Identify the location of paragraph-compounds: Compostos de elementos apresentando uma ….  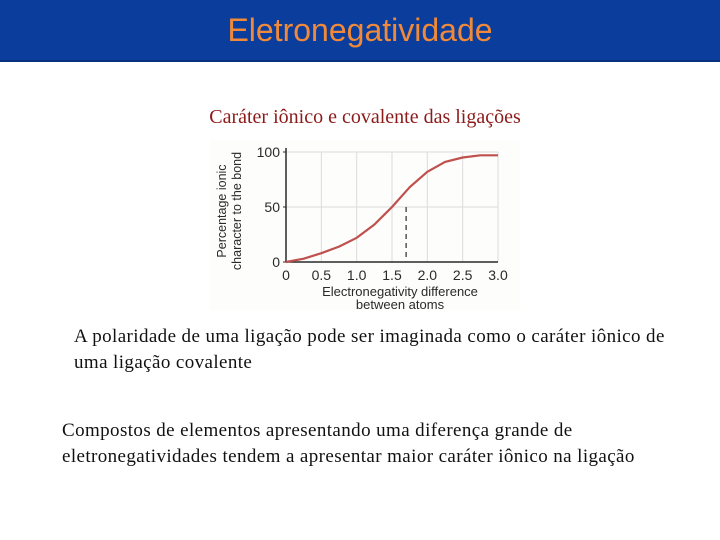
(348, 443).